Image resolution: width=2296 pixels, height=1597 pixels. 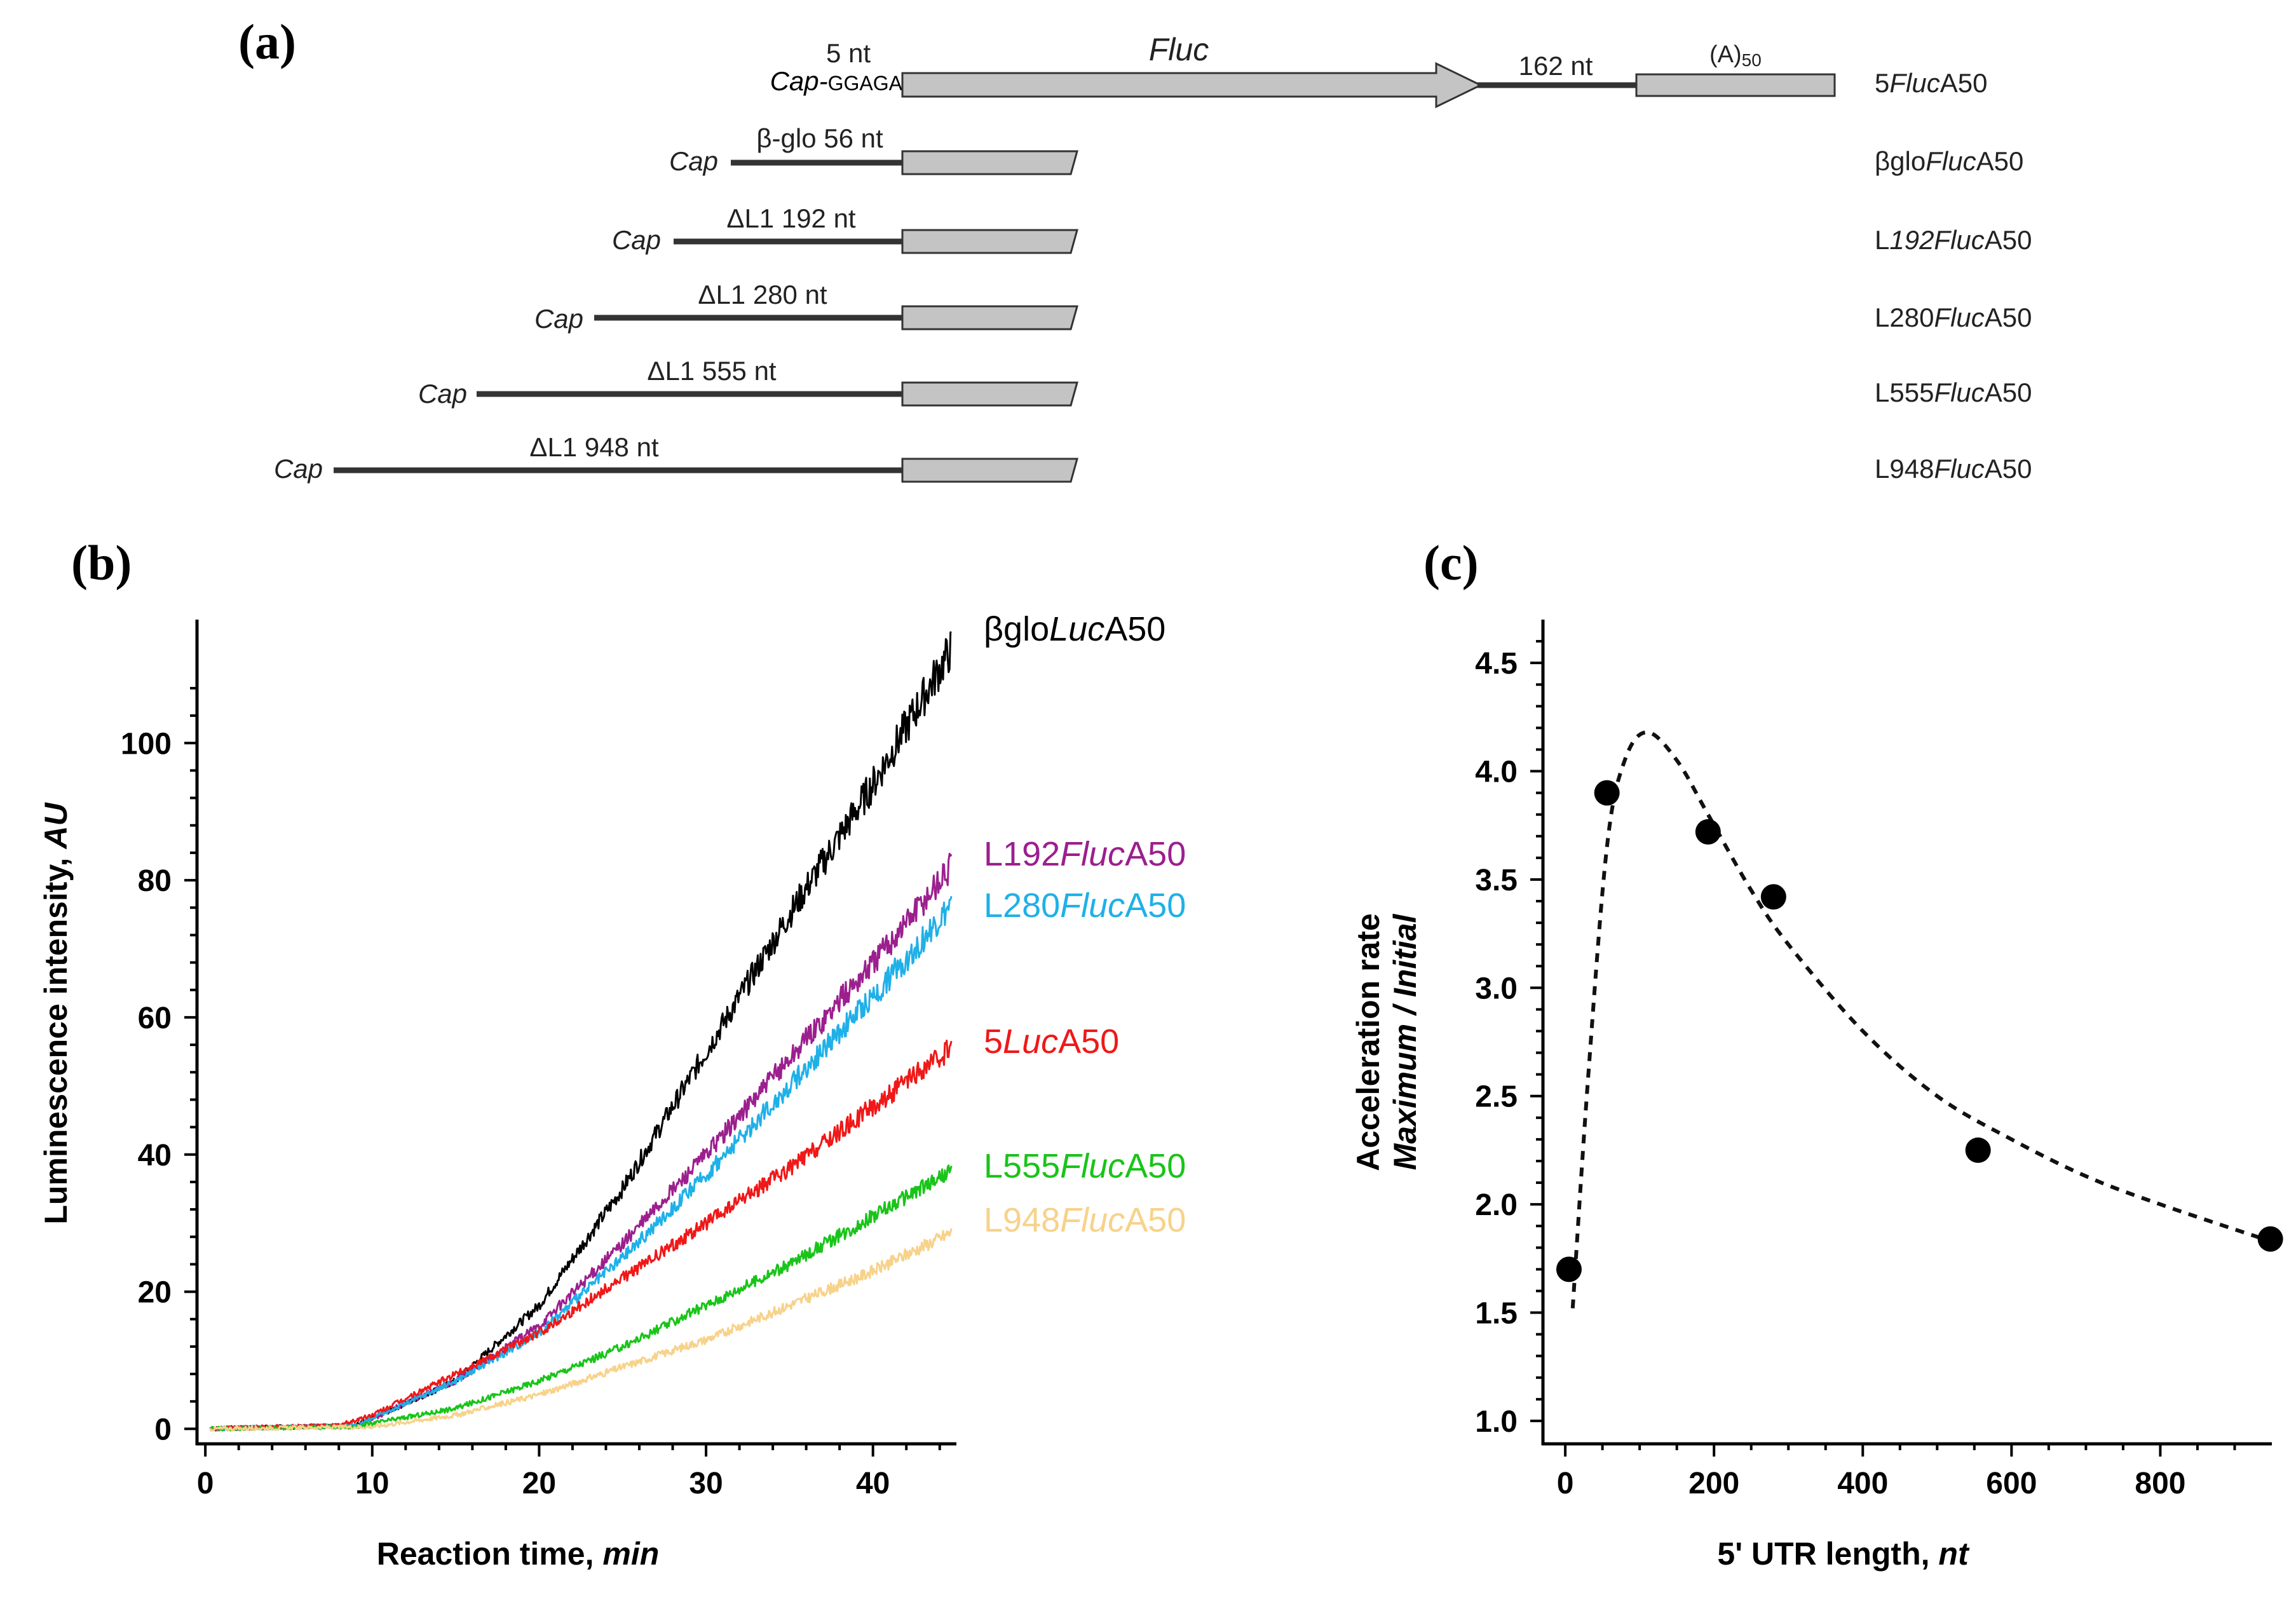 I want to click on series-label: L555FlucA50, so click(x=1085, y=1166).